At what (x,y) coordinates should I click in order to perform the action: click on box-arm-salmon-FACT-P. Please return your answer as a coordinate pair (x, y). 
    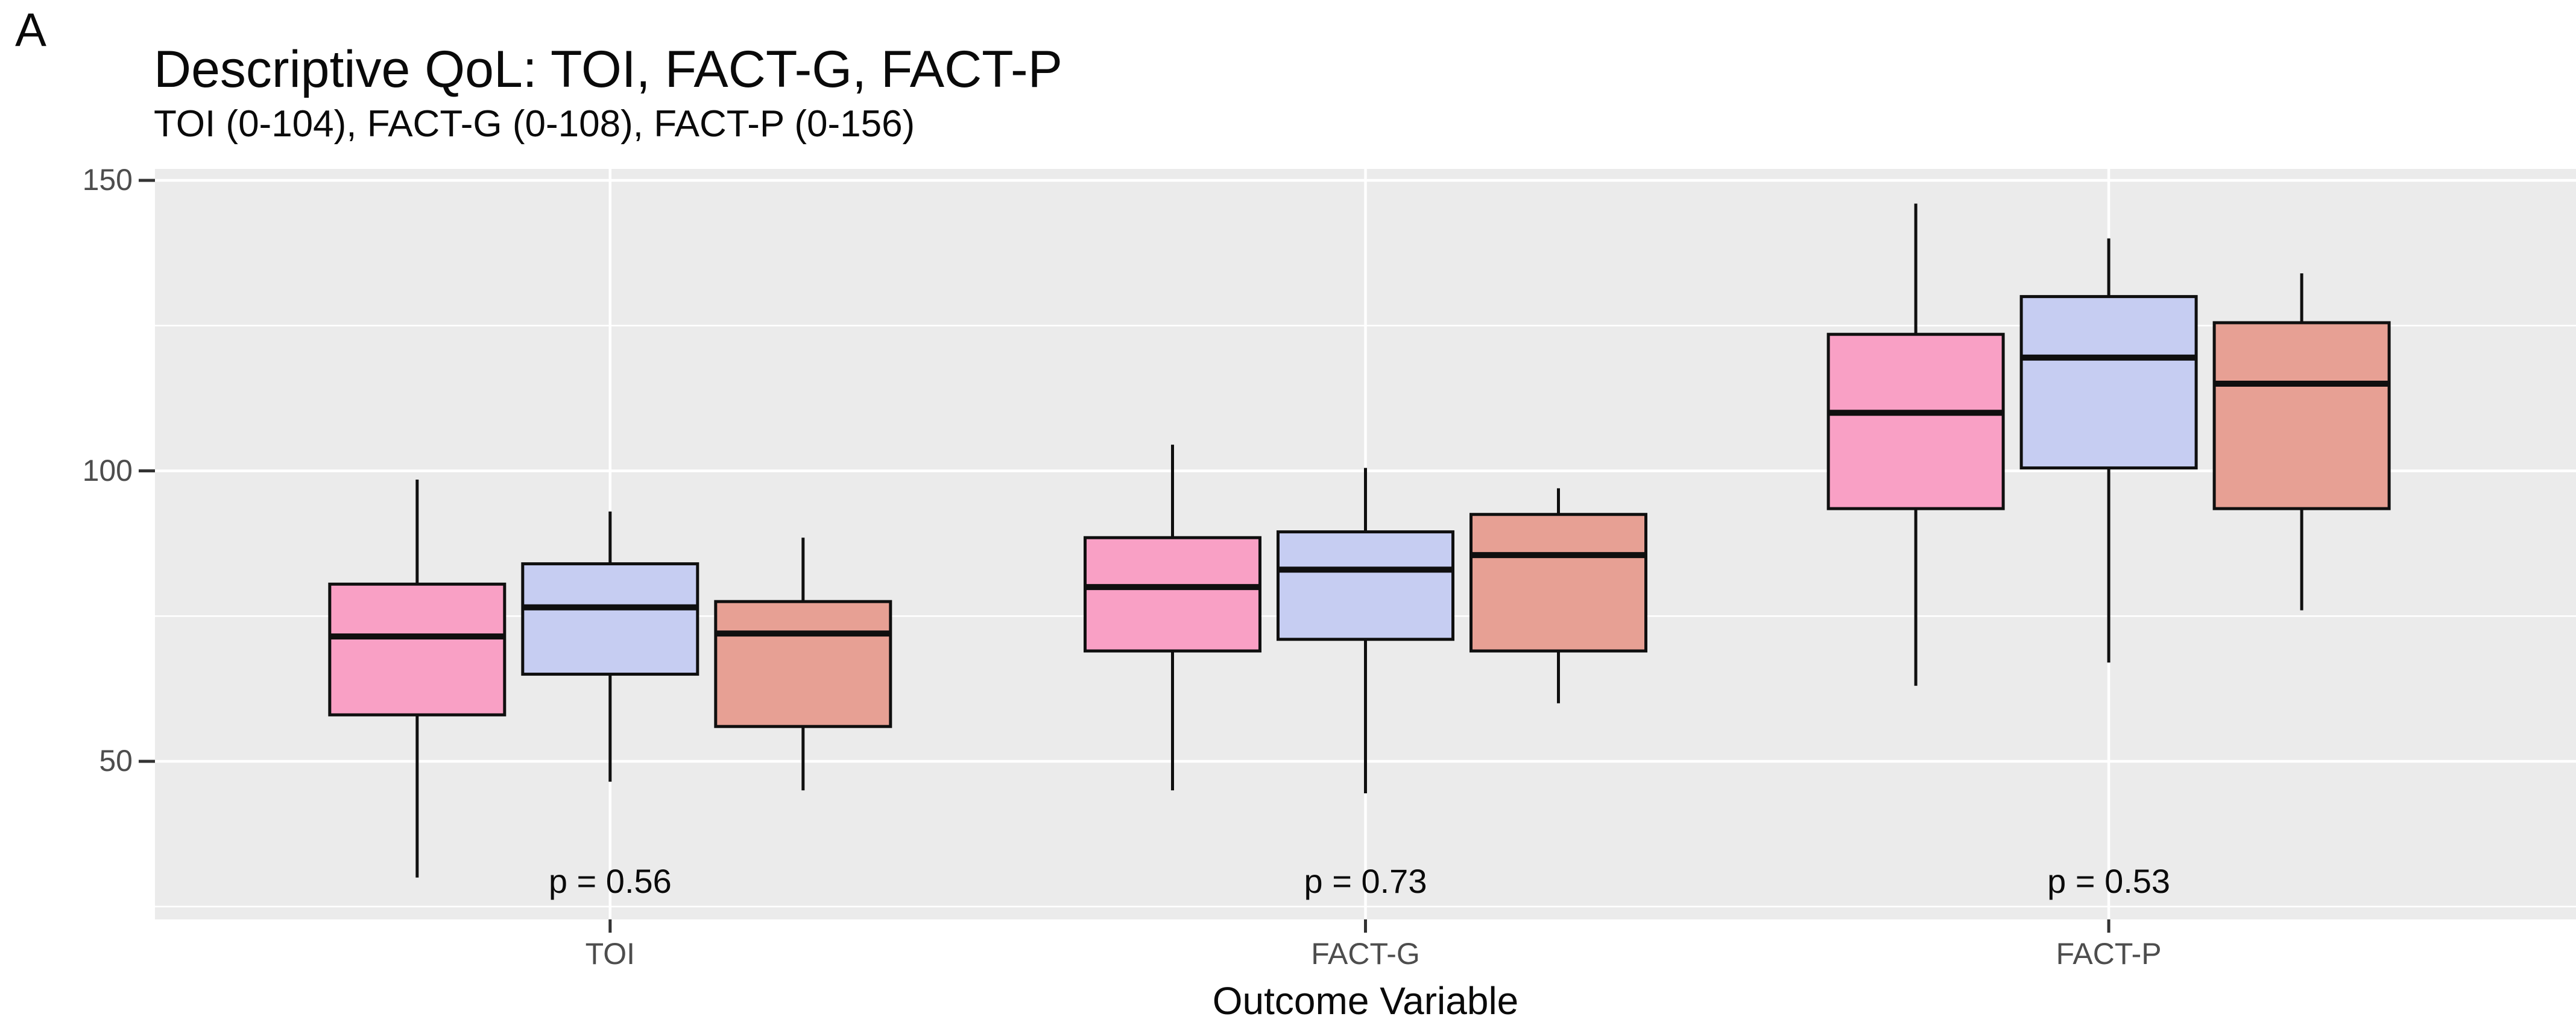
    Looking at the image, I should click on (2301, 415).